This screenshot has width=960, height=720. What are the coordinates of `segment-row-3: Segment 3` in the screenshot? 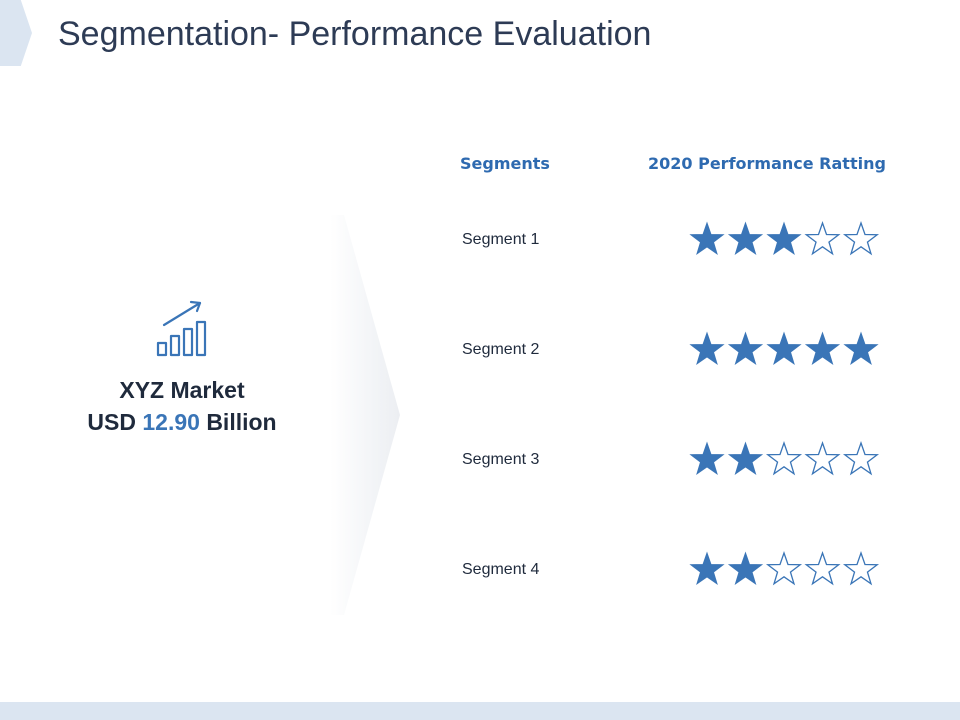 It's located at (480, 460).